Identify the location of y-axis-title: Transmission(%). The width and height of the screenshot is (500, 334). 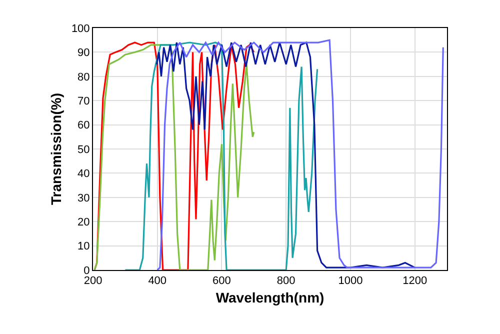
(56, 149).